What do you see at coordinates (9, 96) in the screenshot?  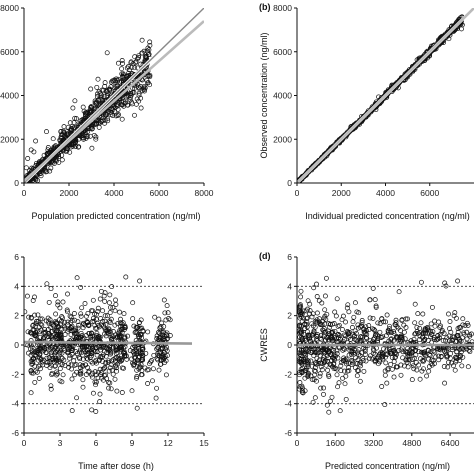 I see `y-tick-label: 4000` at bounding box center [9, 96].